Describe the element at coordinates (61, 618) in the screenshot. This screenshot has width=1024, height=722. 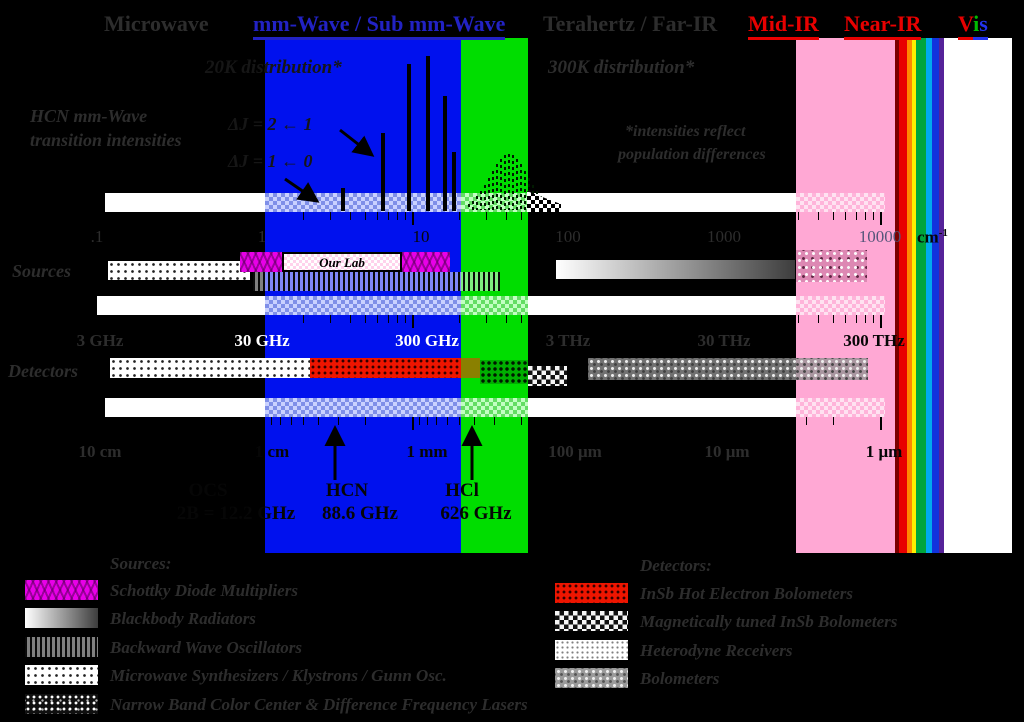
I see `legend-swatch-blackbody` at that location.